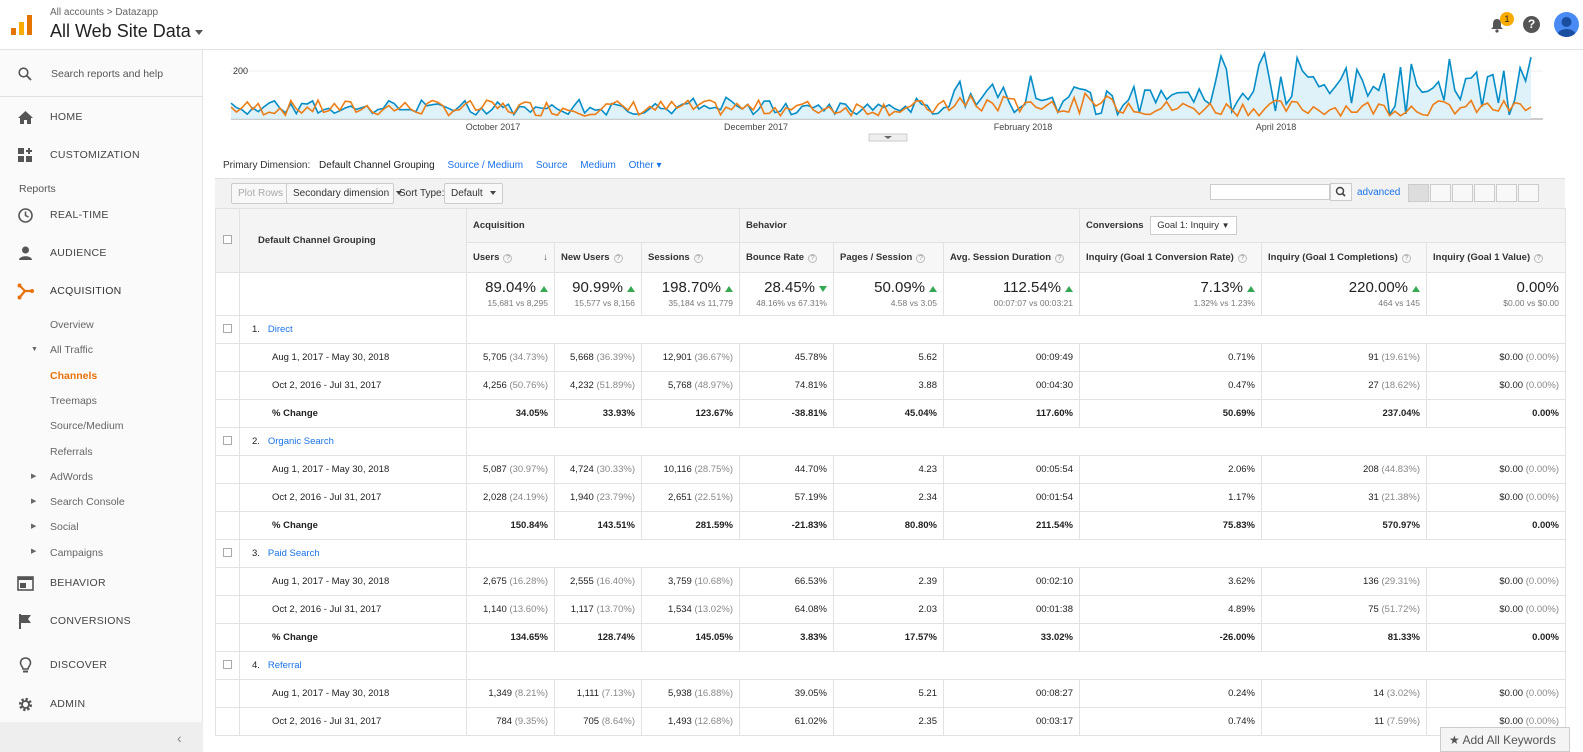  I want to click on metric-cell: 2.03, so click(888, 609).